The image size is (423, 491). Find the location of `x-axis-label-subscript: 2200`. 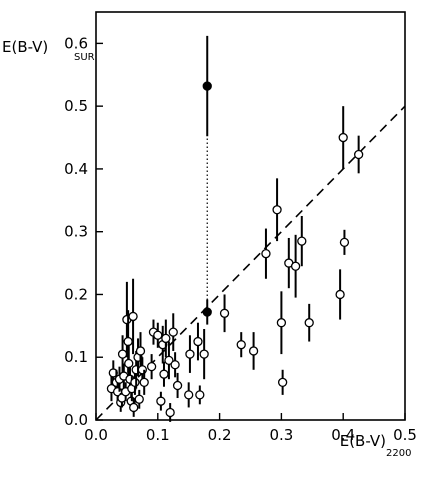

x-axis-label-subscript: 2200 is located at coordinates (398, 453).